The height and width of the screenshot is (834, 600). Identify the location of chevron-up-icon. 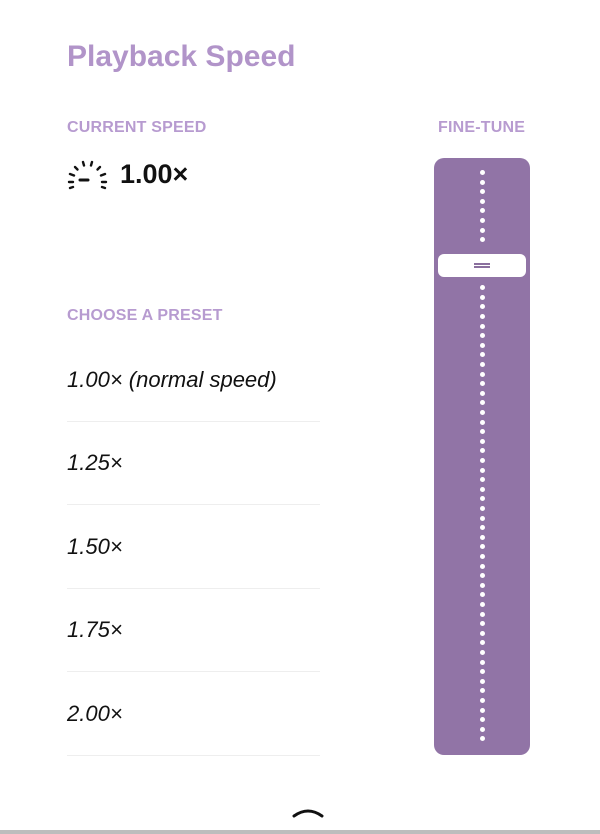
(308, 812).